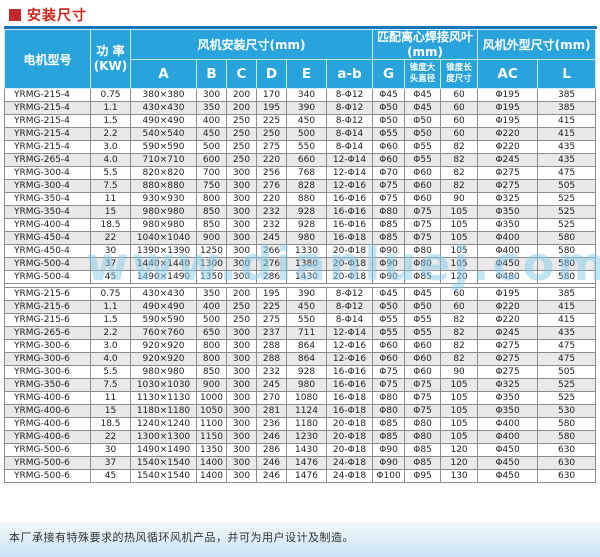 This screenshot has width=600, height=557. Describe the element at coordinates (271, 359) in the screenshot. I see `cell-D: 288` at that location.